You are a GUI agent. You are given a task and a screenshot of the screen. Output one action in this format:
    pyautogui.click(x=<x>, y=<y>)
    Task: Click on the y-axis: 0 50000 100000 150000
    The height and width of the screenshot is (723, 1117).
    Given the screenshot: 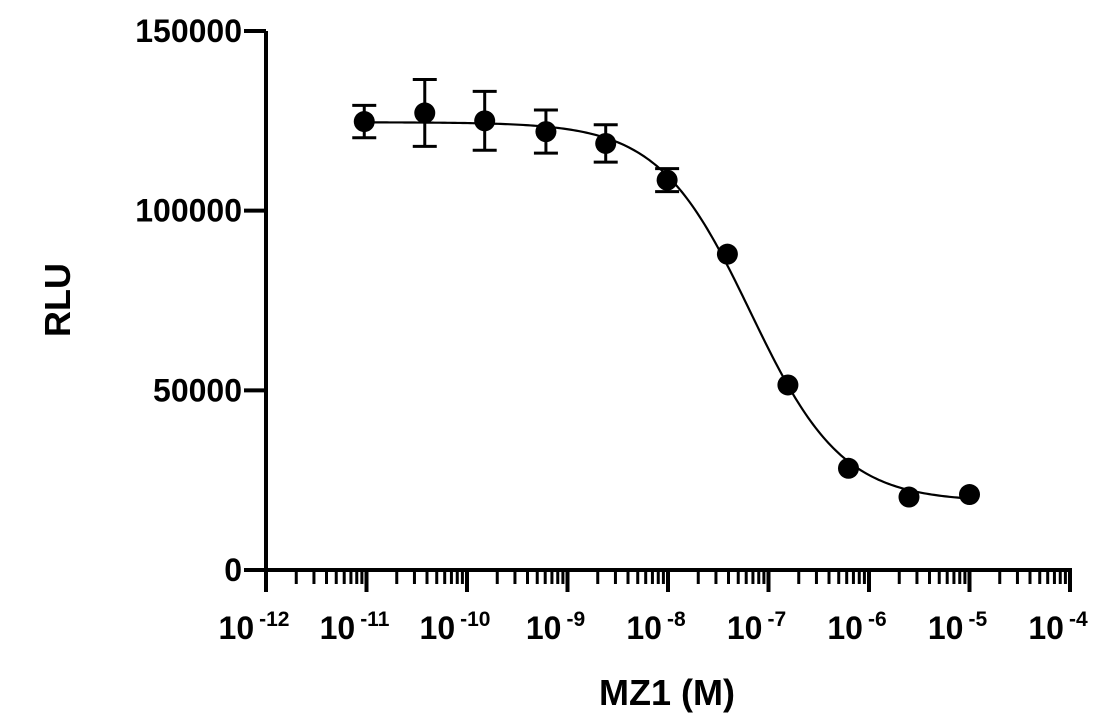 What is the action you would take?
    pyautogui.click(x=201, y=300)
    